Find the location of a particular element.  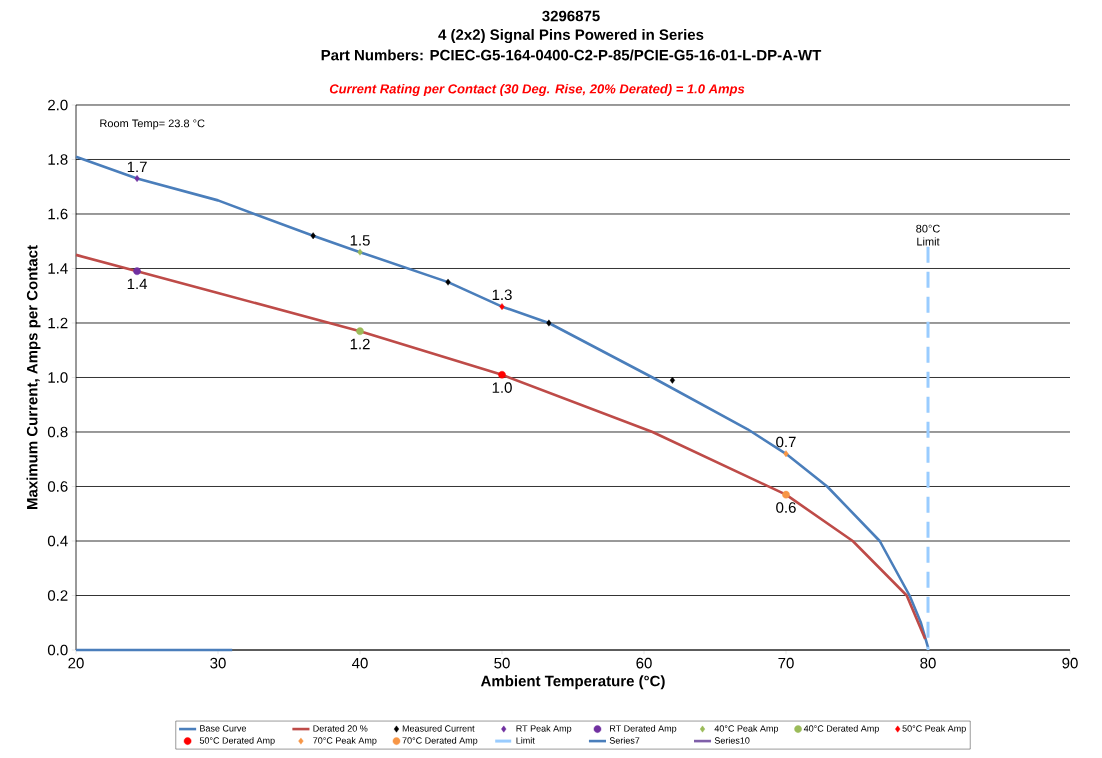

y-tick-label: 2.0 is located at coordinates (58, 105).